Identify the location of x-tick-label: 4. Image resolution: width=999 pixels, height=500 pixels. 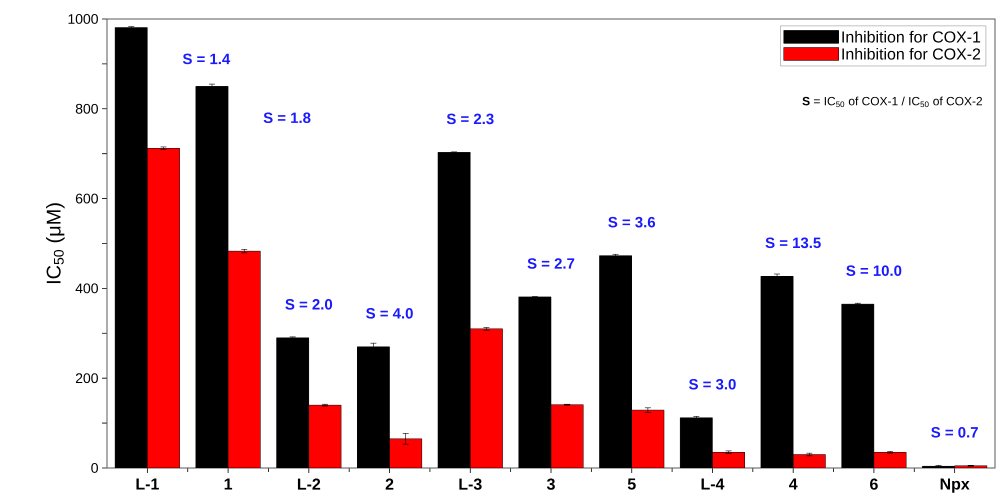
(793, 484).